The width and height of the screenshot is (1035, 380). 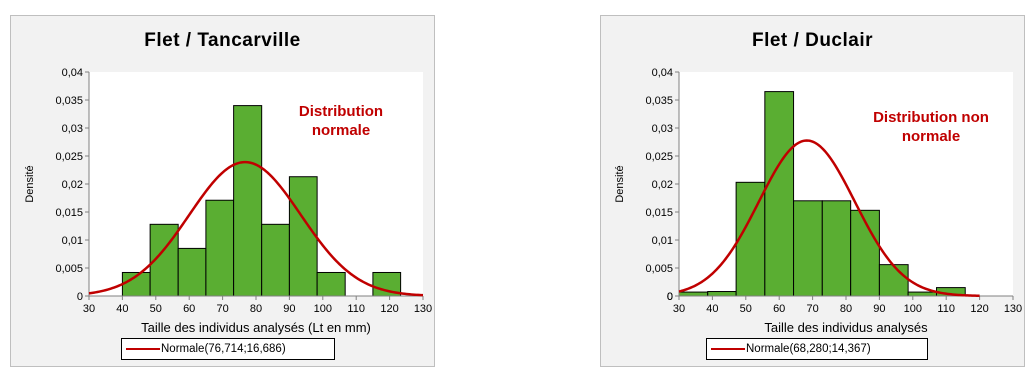 I want to click on legend-label: Normale(76,714;16,686), so click(x=223, y=349).